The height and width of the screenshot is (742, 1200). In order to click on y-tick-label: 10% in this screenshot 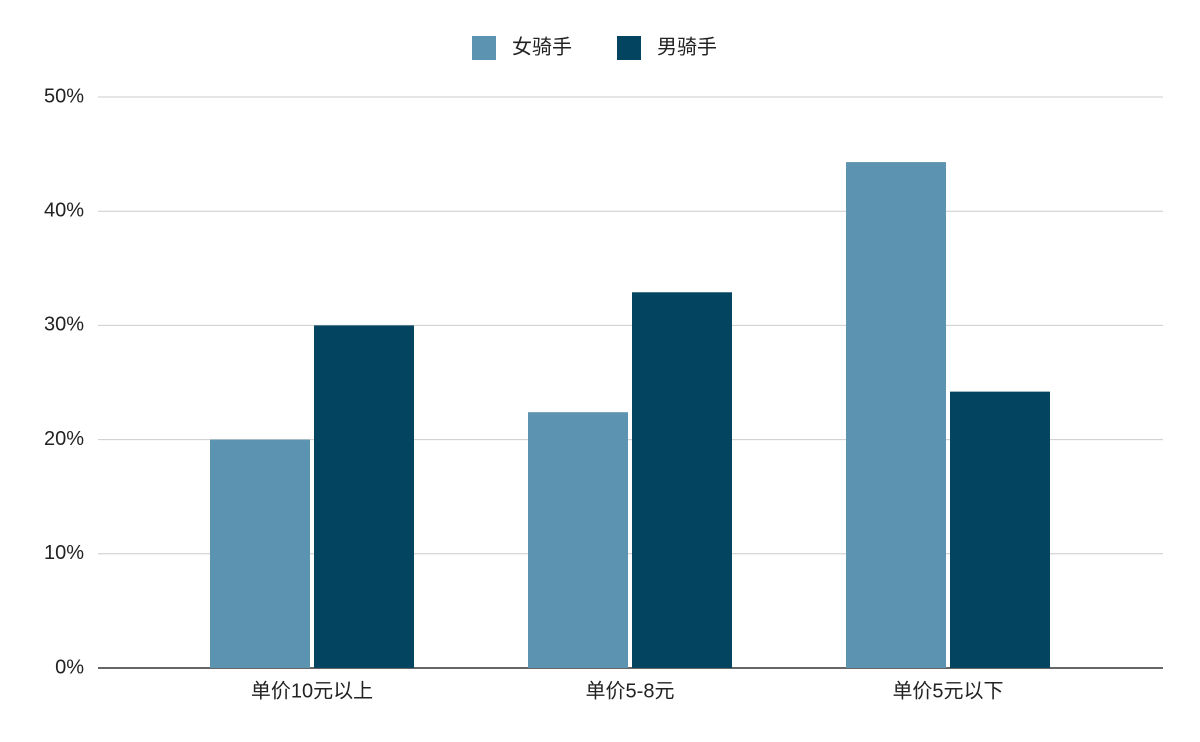, I will do `click(64, 553)`.